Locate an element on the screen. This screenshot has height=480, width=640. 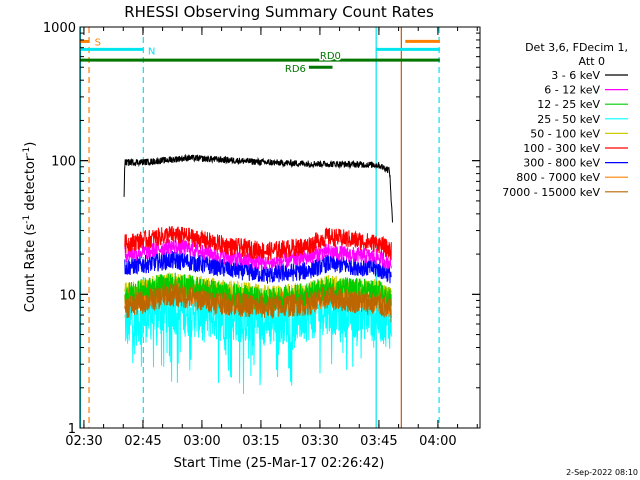
legend-label-2: 12 - 25 keV is located at coordinates (568, 104).